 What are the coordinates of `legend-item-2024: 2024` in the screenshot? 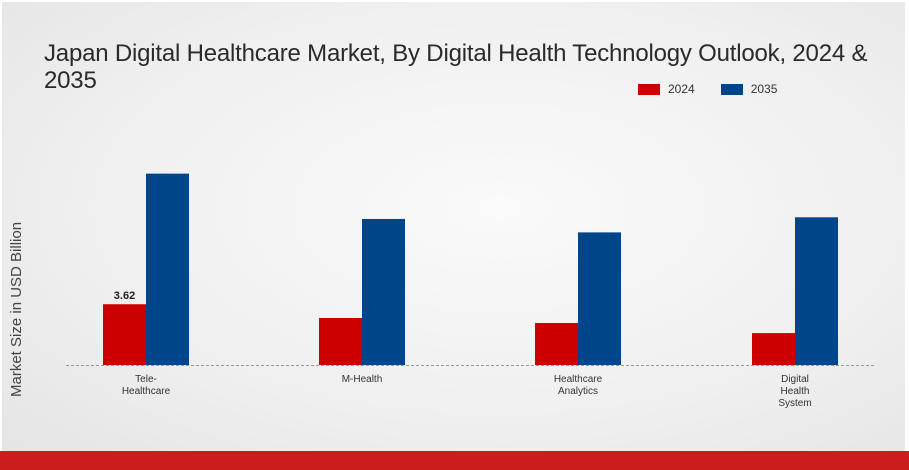 It's located at (666, 89).